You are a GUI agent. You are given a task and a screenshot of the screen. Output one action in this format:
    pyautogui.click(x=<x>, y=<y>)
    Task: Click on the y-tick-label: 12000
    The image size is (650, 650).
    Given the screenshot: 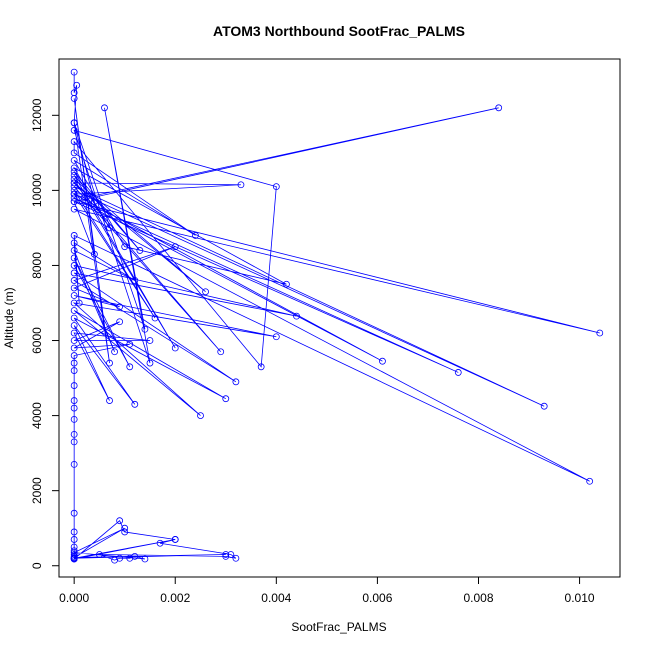 What is the action you would take?
    pyautogui.click(x=37, y=115)
    